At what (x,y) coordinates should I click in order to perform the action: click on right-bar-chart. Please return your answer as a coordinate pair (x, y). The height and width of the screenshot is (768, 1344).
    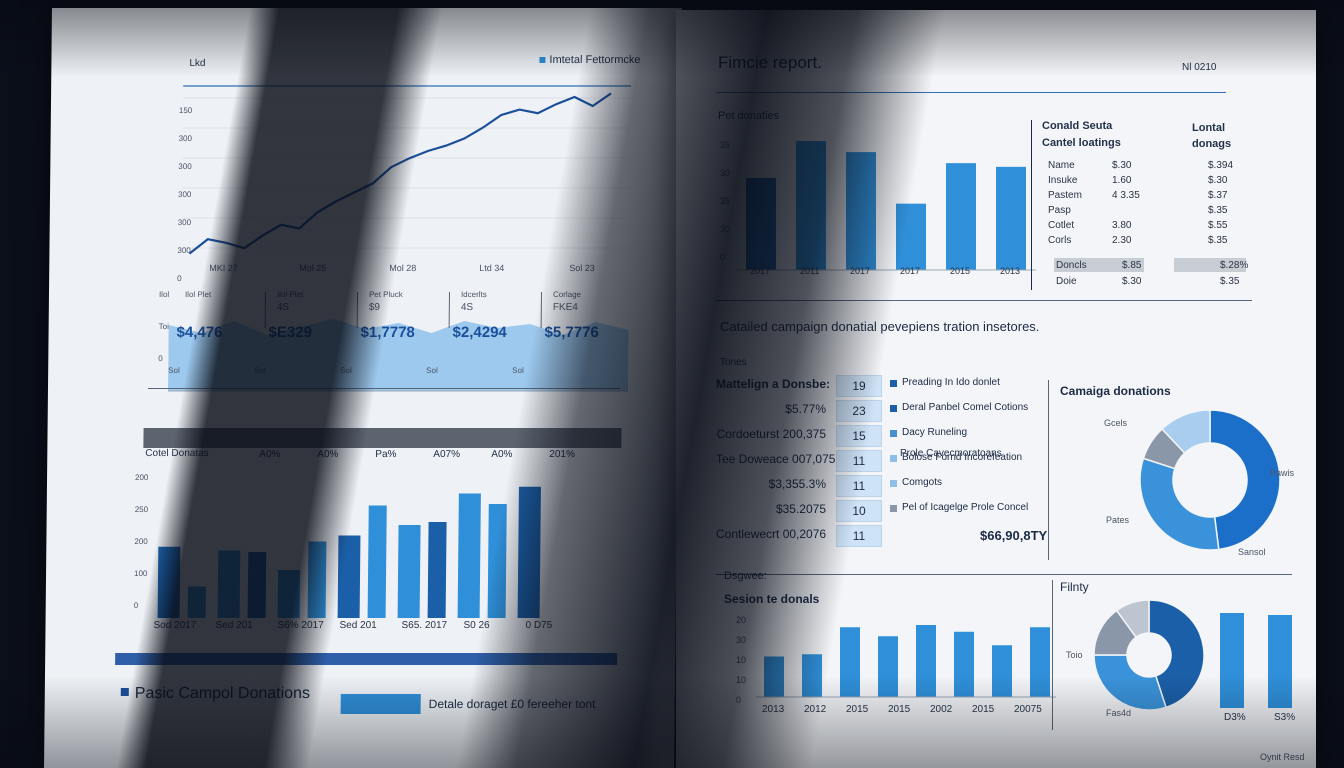
    Looking at the image, I should click on (886, 206).